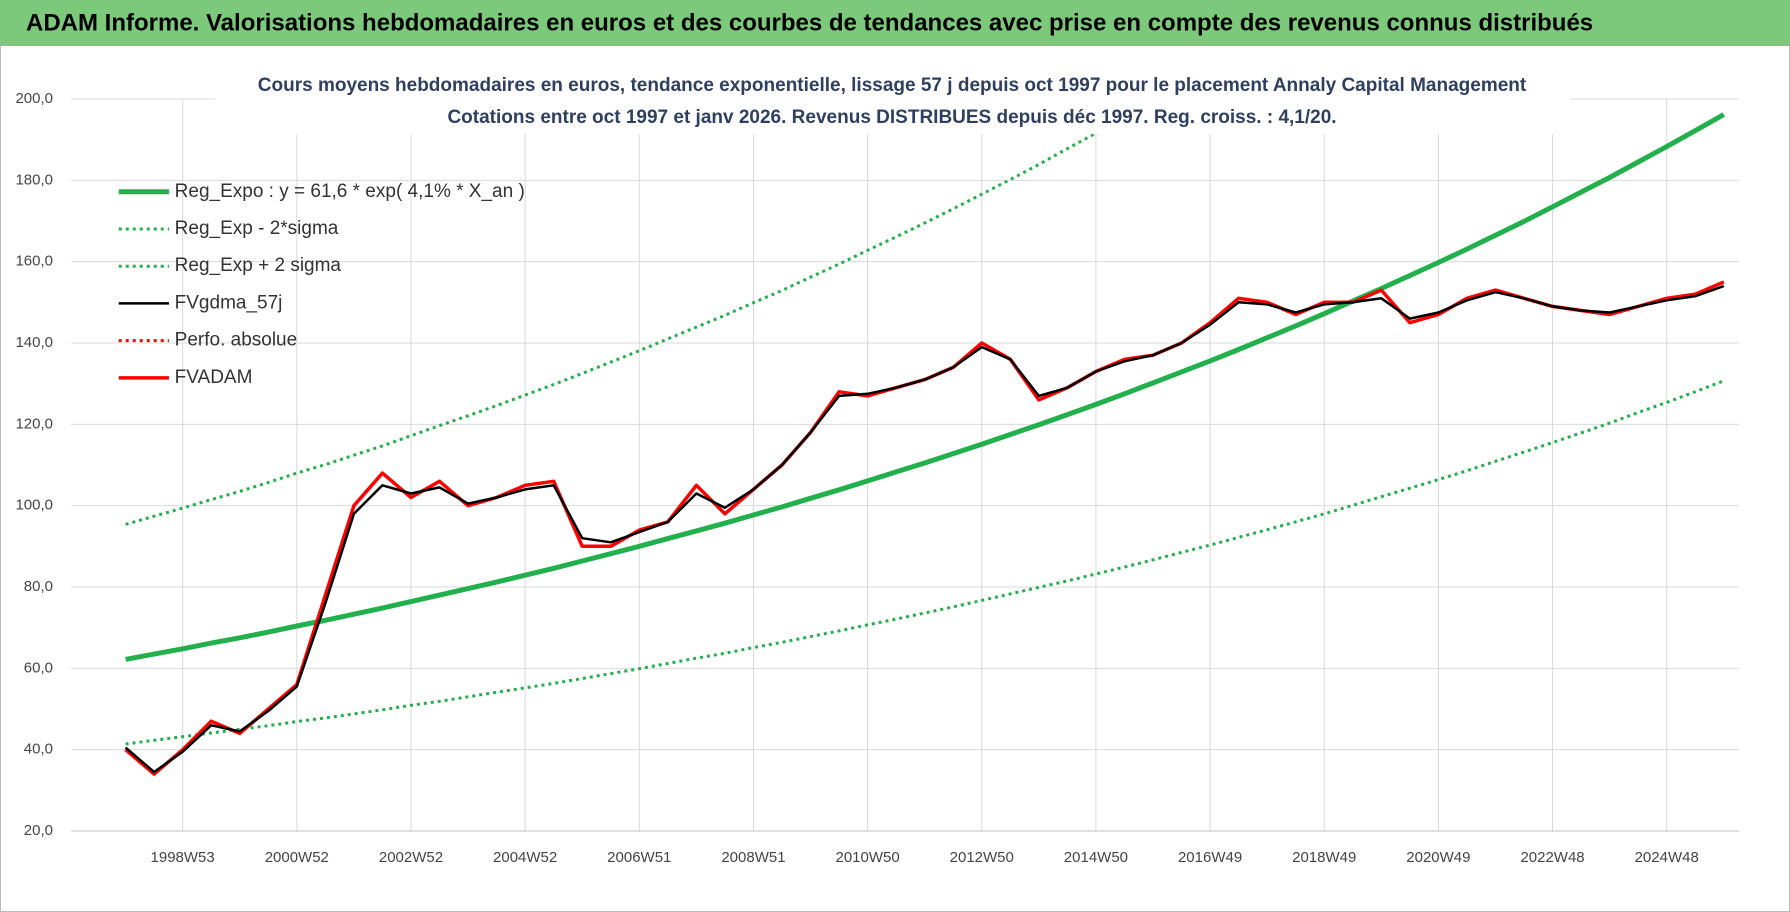 The width and height of the screenshot is (1790, 912). Describe the element at coordinates (257, 228) in the screenshot. I see `legend-label: Reg_Exp - 2*sigma` at that location.